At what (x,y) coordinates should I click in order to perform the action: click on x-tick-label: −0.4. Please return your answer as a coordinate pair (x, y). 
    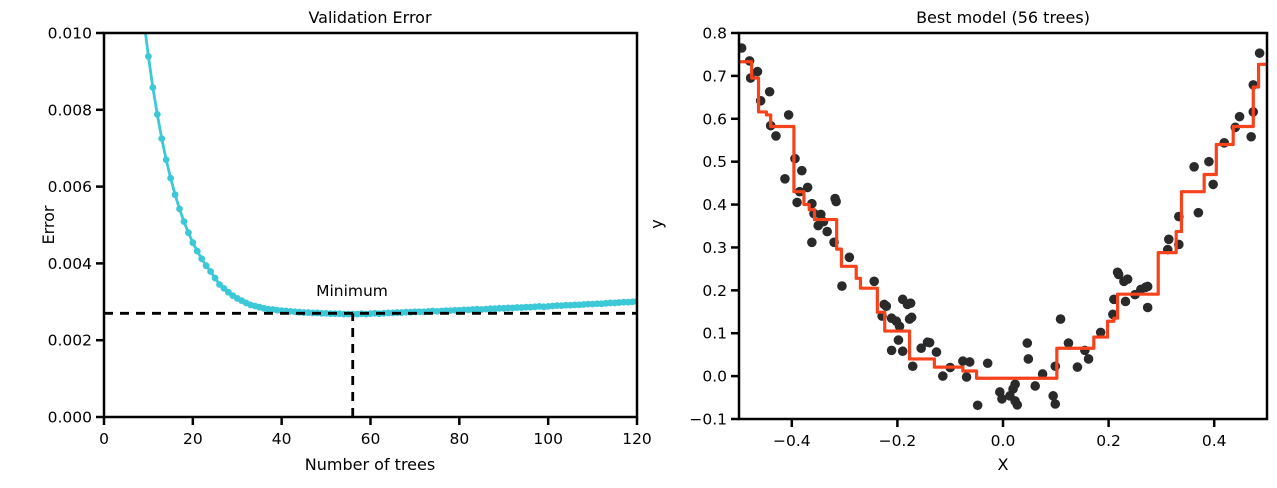
    Looking at the image, I should click on (792, 441).